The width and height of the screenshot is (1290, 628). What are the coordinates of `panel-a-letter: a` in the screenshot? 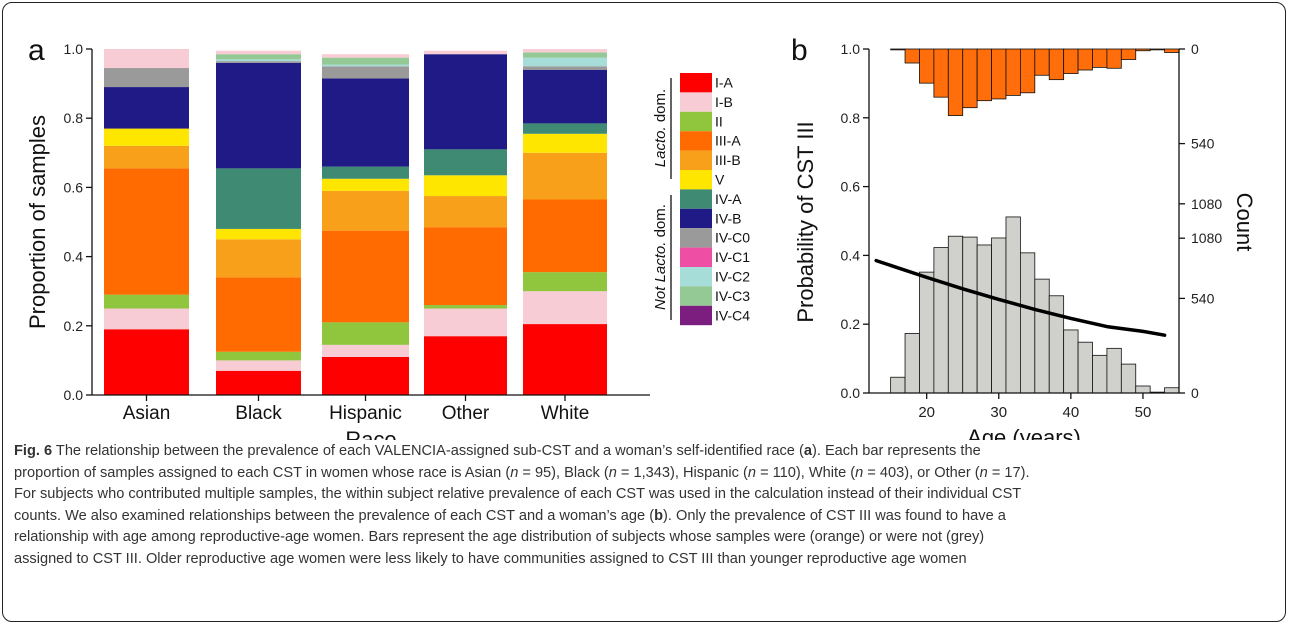 It's located at (36, 50).